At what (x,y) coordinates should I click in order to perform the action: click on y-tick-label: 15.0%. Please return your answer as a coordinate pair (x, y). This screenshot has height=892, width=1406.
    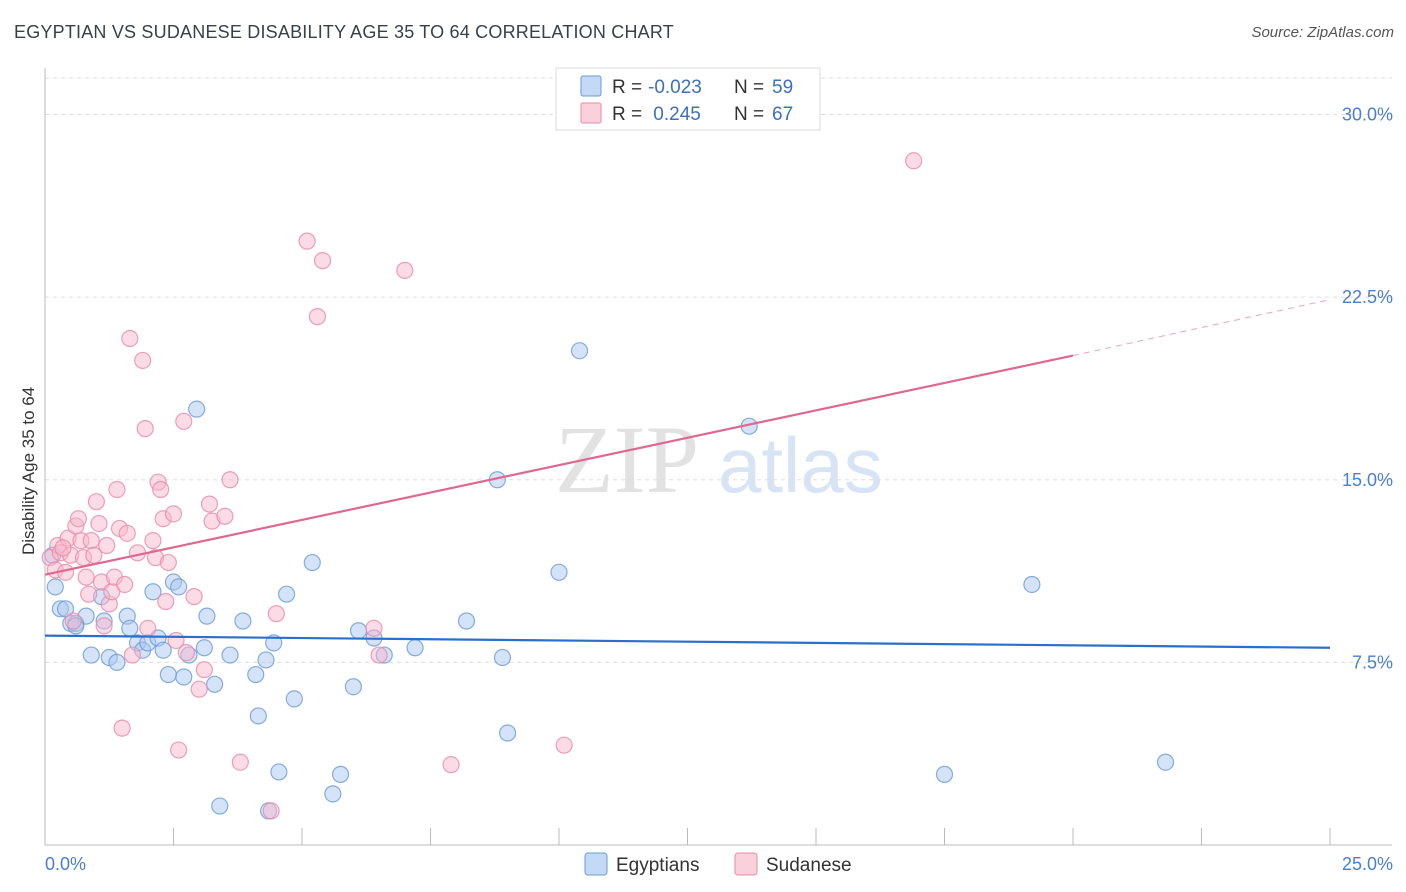
    Looking at the image, I should click on (1367, 480).